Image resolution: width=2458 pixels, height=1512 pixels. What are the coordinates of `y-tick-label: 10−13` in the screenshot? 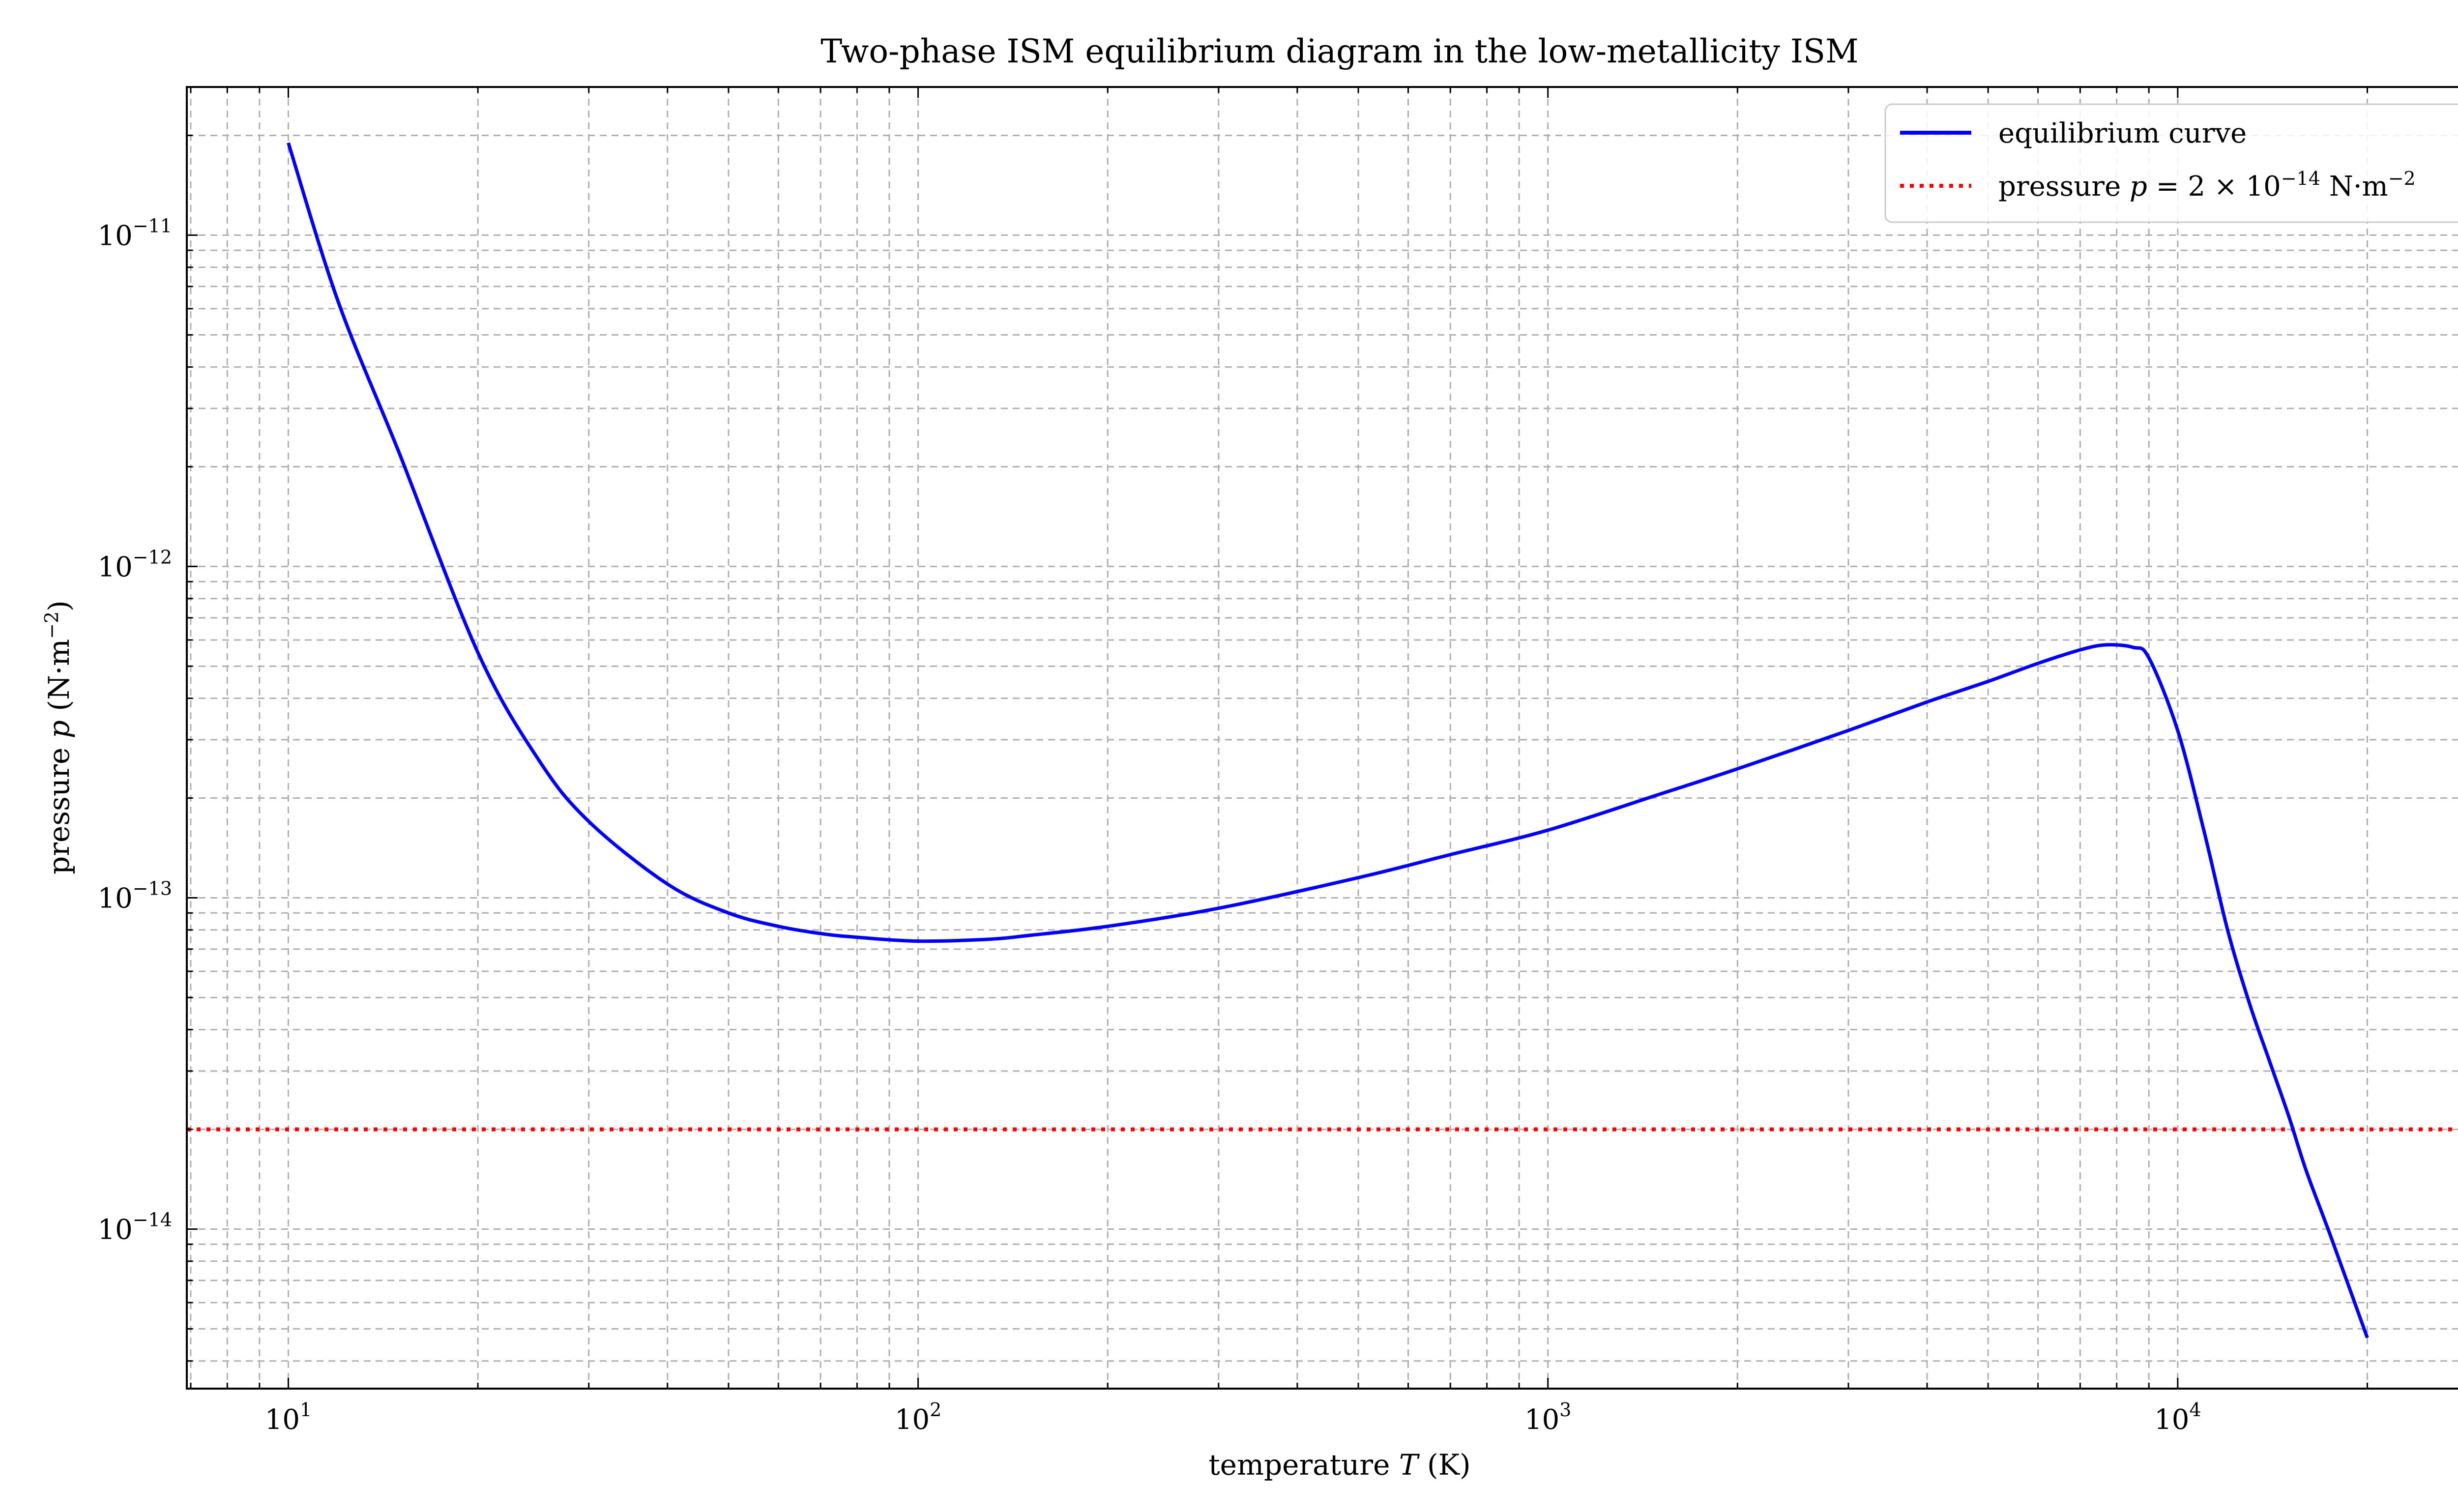 It's located at (135, 895).